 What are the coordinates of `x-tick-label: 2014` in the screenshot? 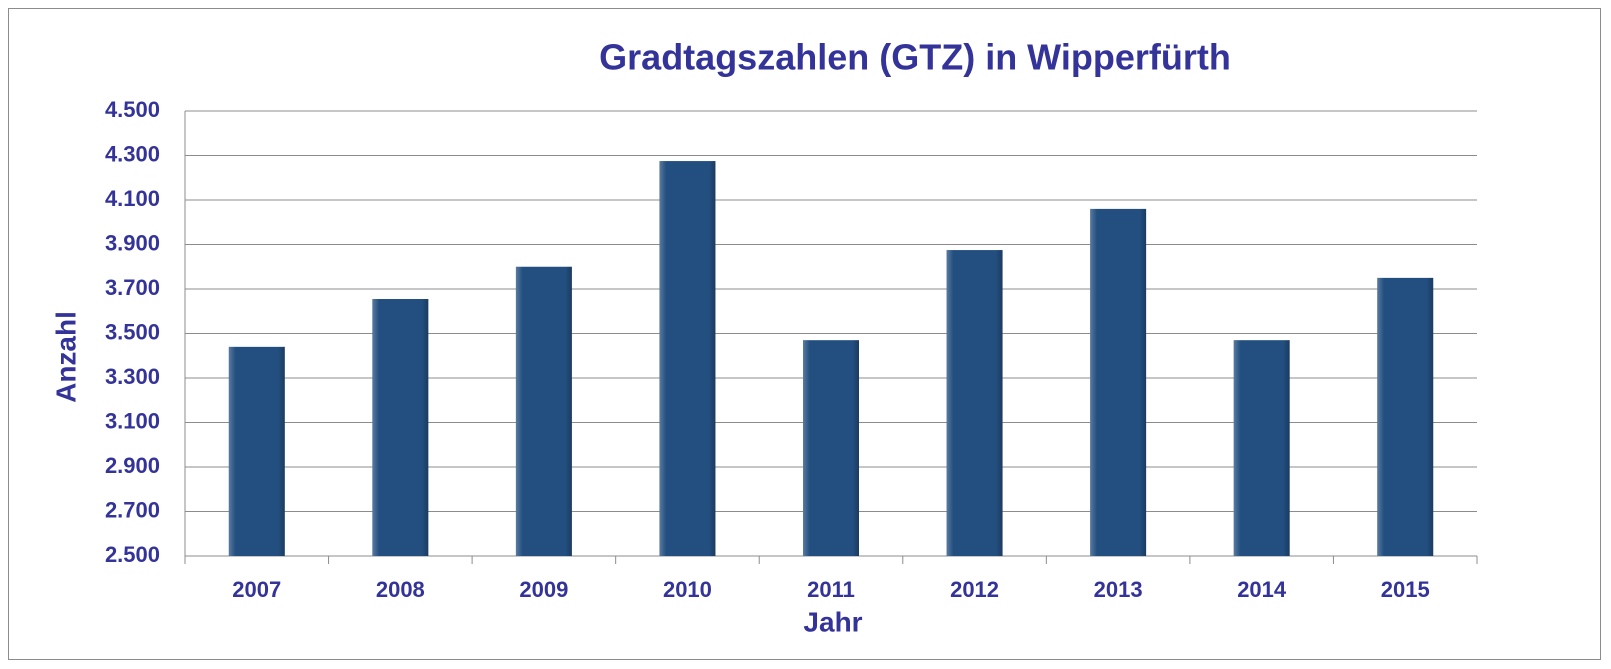 It's located at (1262, 589).